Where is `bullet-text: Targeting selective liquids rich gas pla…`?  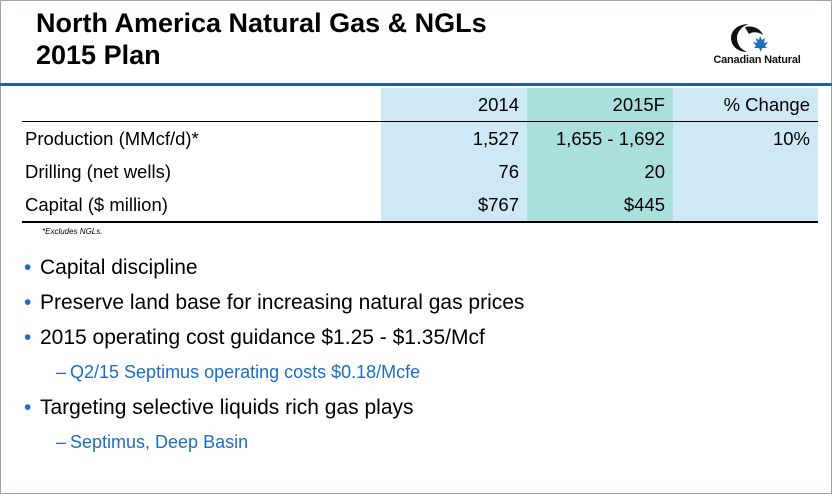
bullet-text: Targeting selective liquids rich gas pla… is located at coordinates (227, 407).